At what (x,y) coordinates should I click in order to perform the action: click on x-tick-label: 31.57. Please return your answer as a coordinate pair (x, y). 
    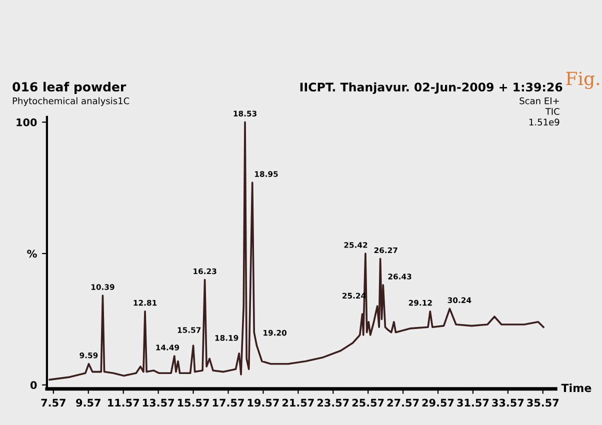
    Looking at the image, I should click on (473, 402).